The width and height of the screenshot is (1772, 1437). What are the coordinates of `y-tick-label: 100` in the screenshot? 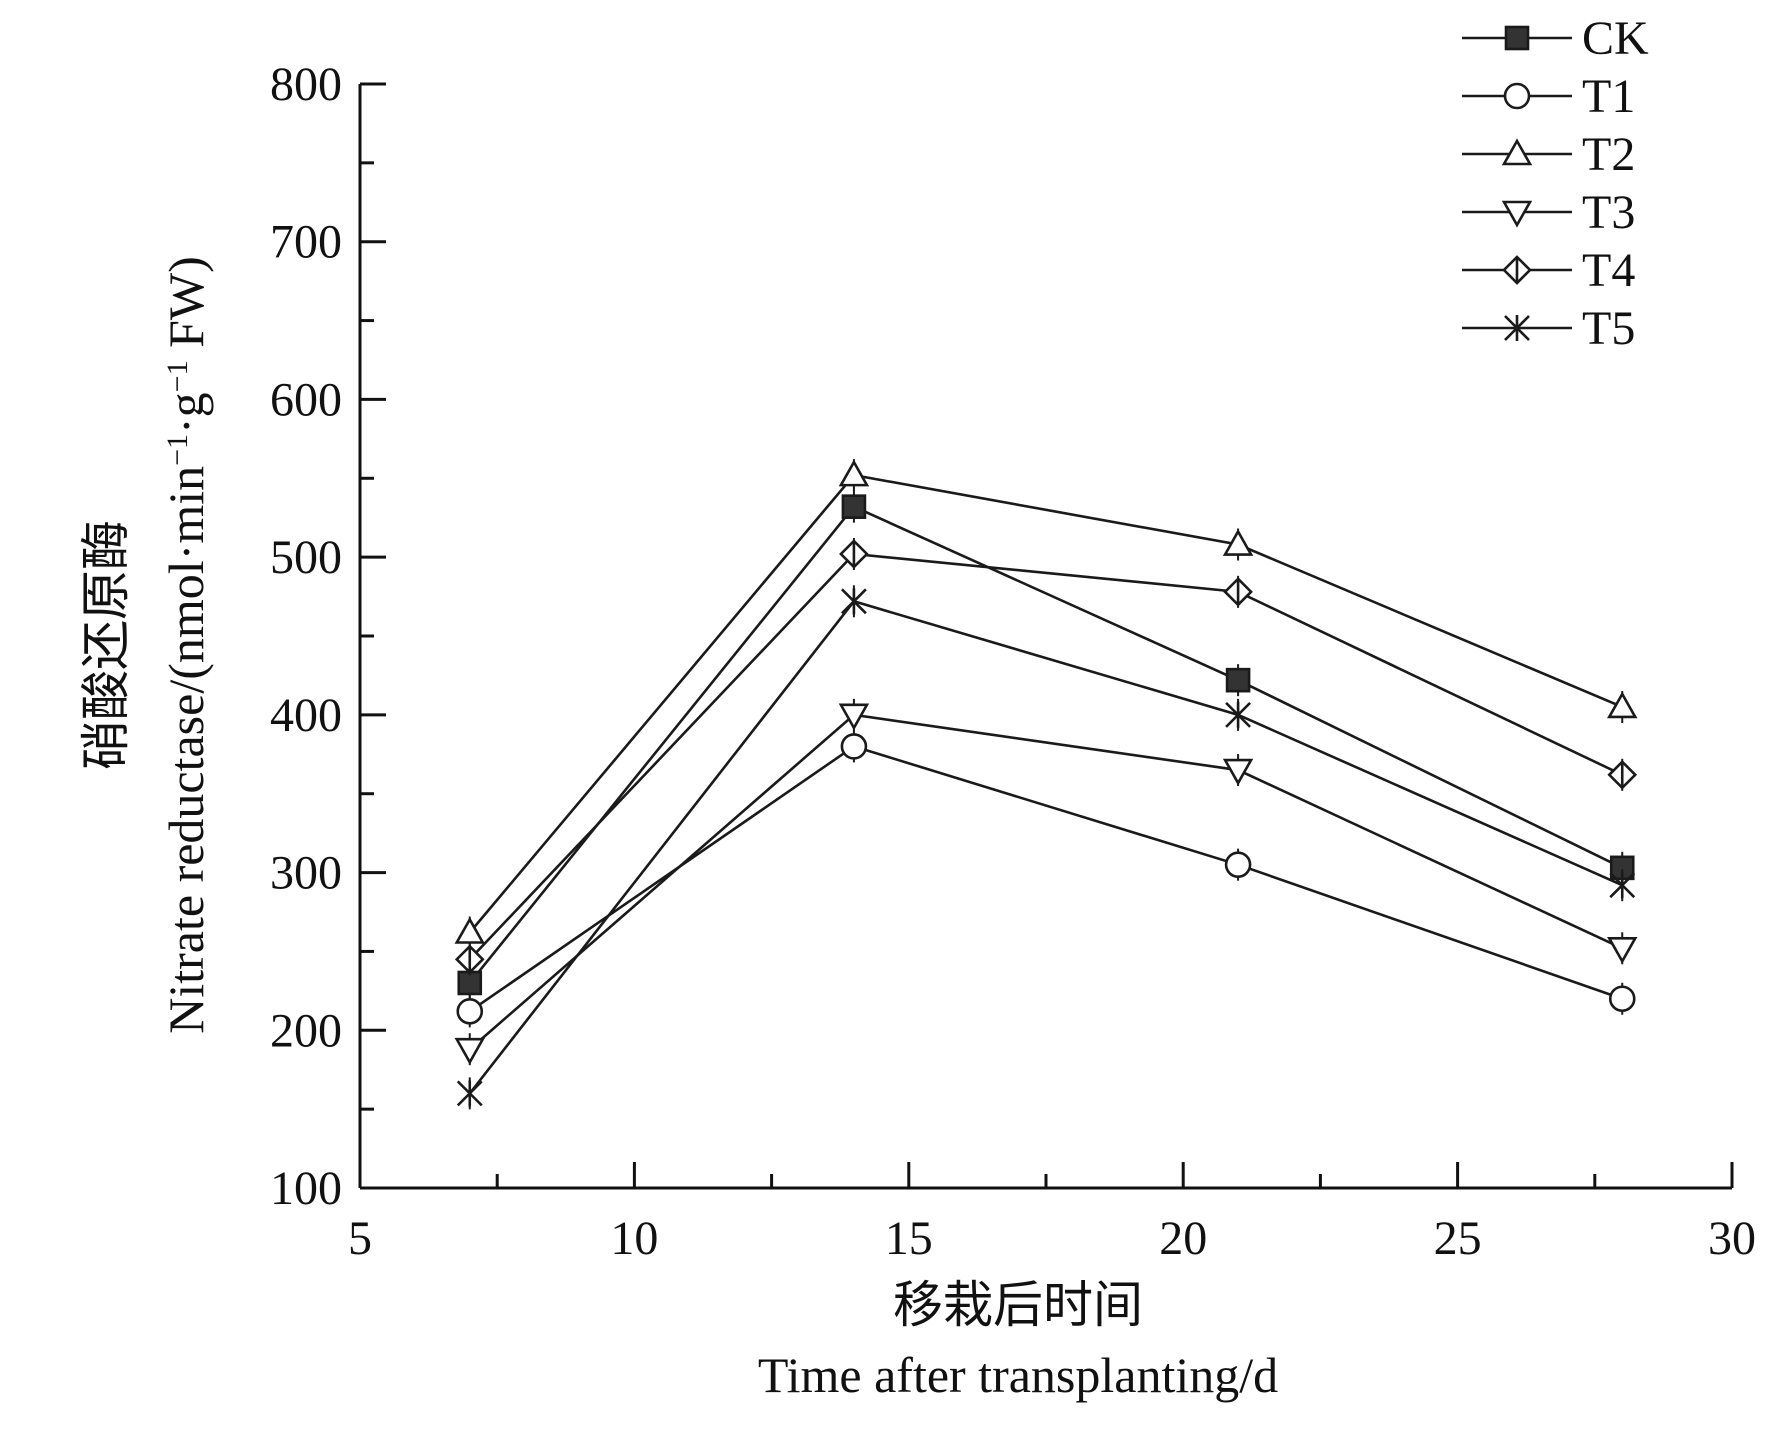 It's located at (306, 1188).